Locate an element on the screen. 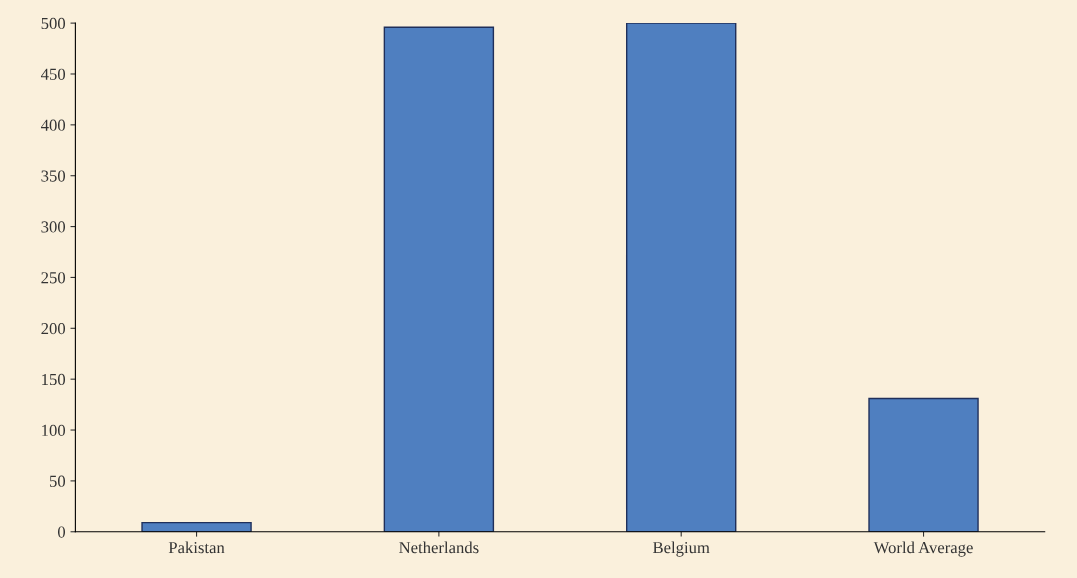  x-tick-label: Belgium is located at coordinates (681, 549).